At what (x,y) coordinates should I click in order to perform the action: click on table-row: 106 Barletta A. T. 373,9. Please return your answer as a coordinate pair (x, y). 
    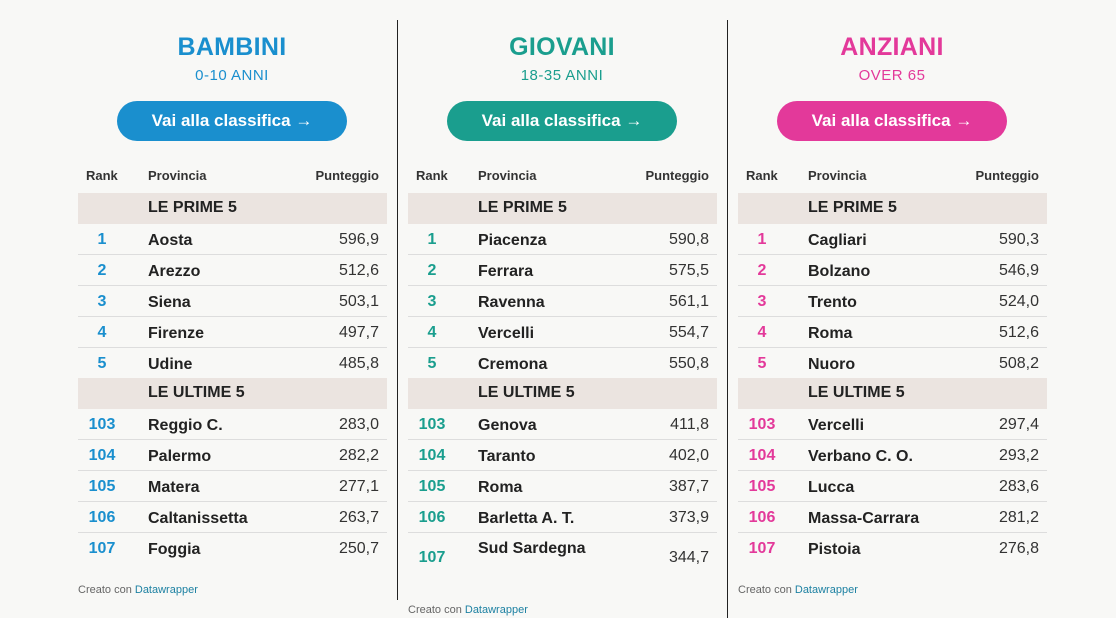
    Looking at the image, I should click on (562, 517).